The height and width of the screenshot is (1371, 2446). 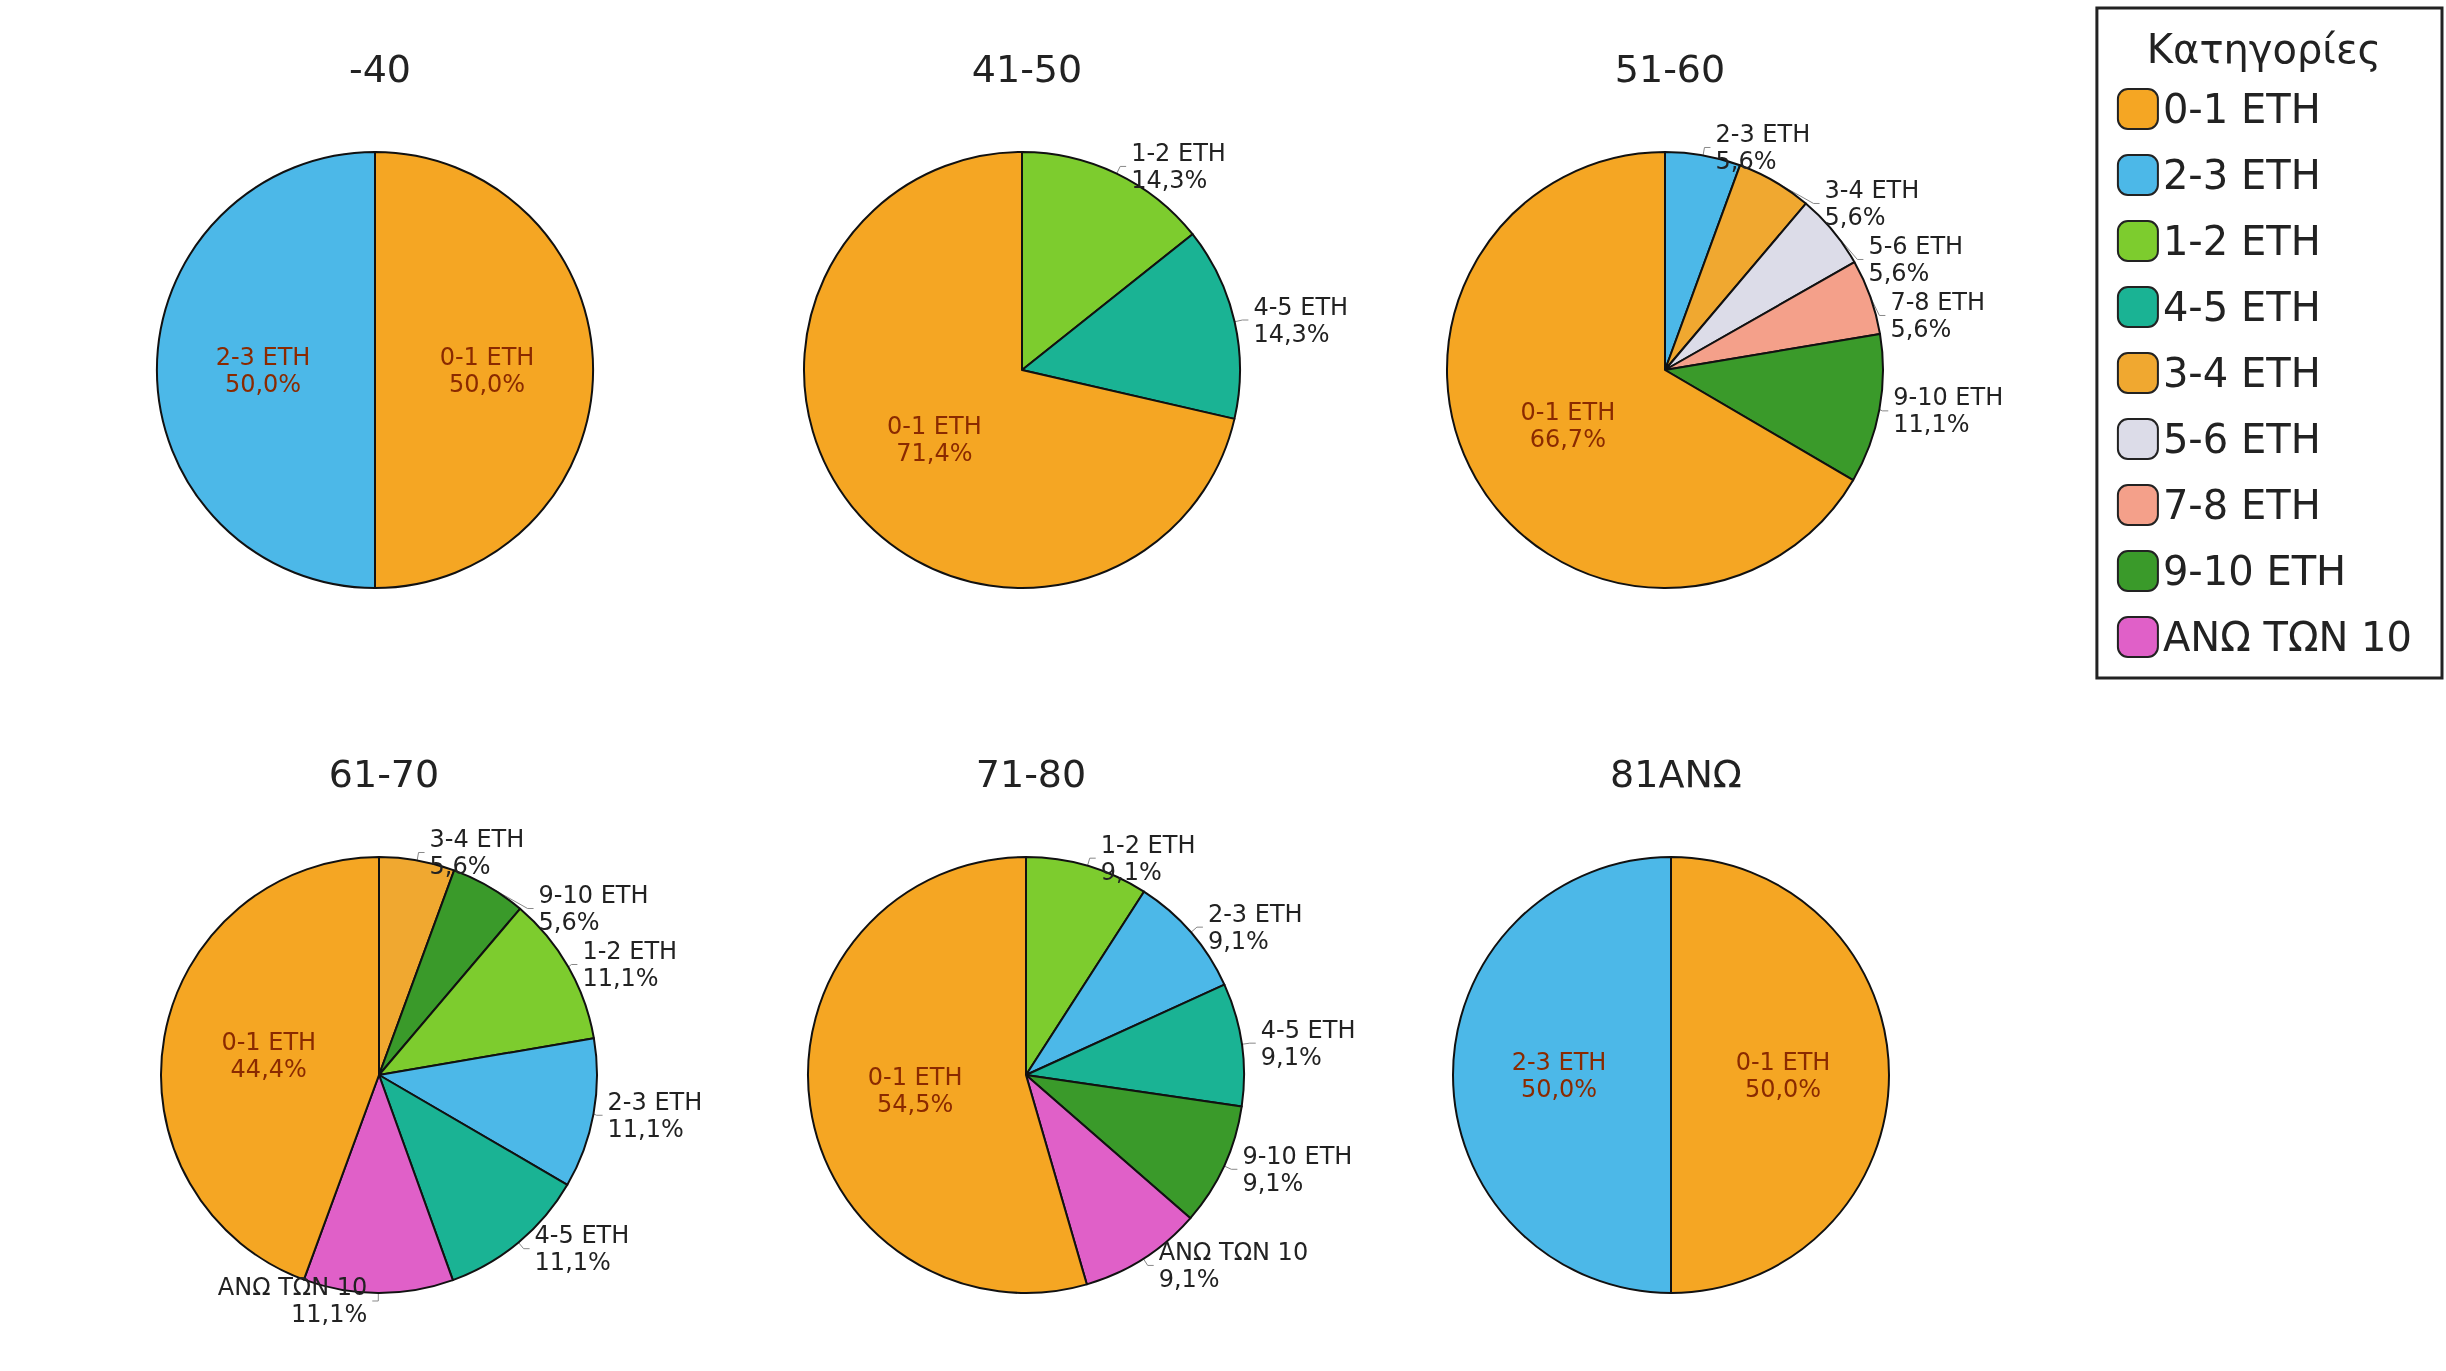 What do you see at coordinates (934, 453) in the screenshot?
I see `data-label: 71,4%` at bounding box center [934, 453].